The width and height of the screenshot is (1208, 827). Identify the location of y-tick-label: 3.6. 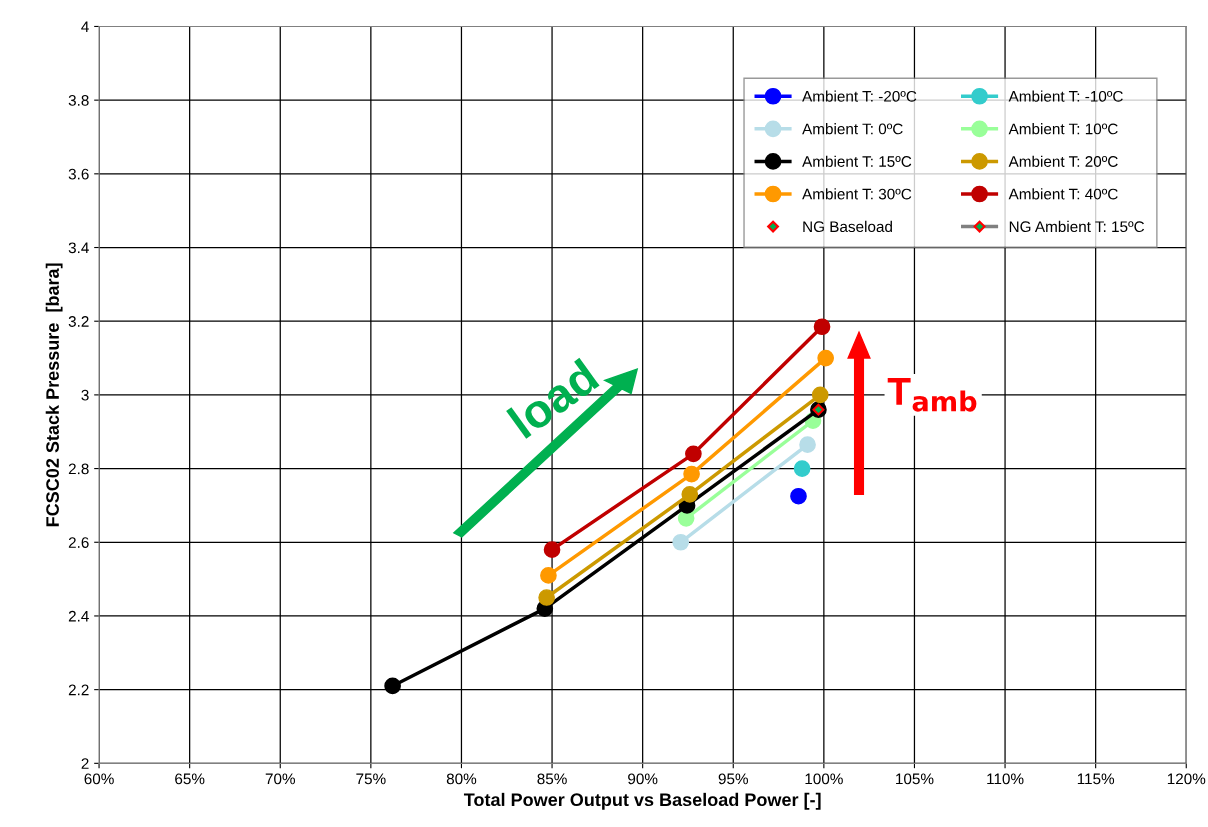
(78, 174).